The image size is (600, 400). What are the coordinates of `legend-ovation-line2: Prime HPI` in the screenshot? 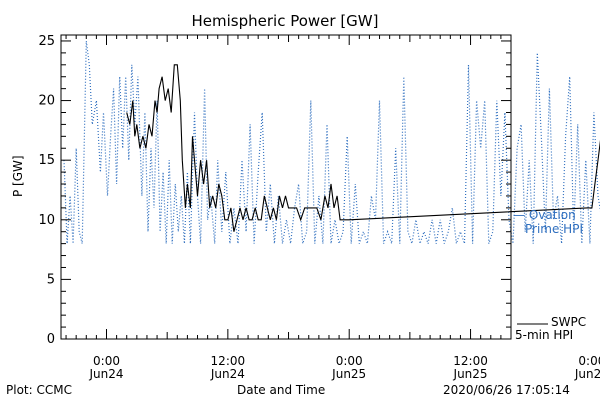 It's located at (554, 229).